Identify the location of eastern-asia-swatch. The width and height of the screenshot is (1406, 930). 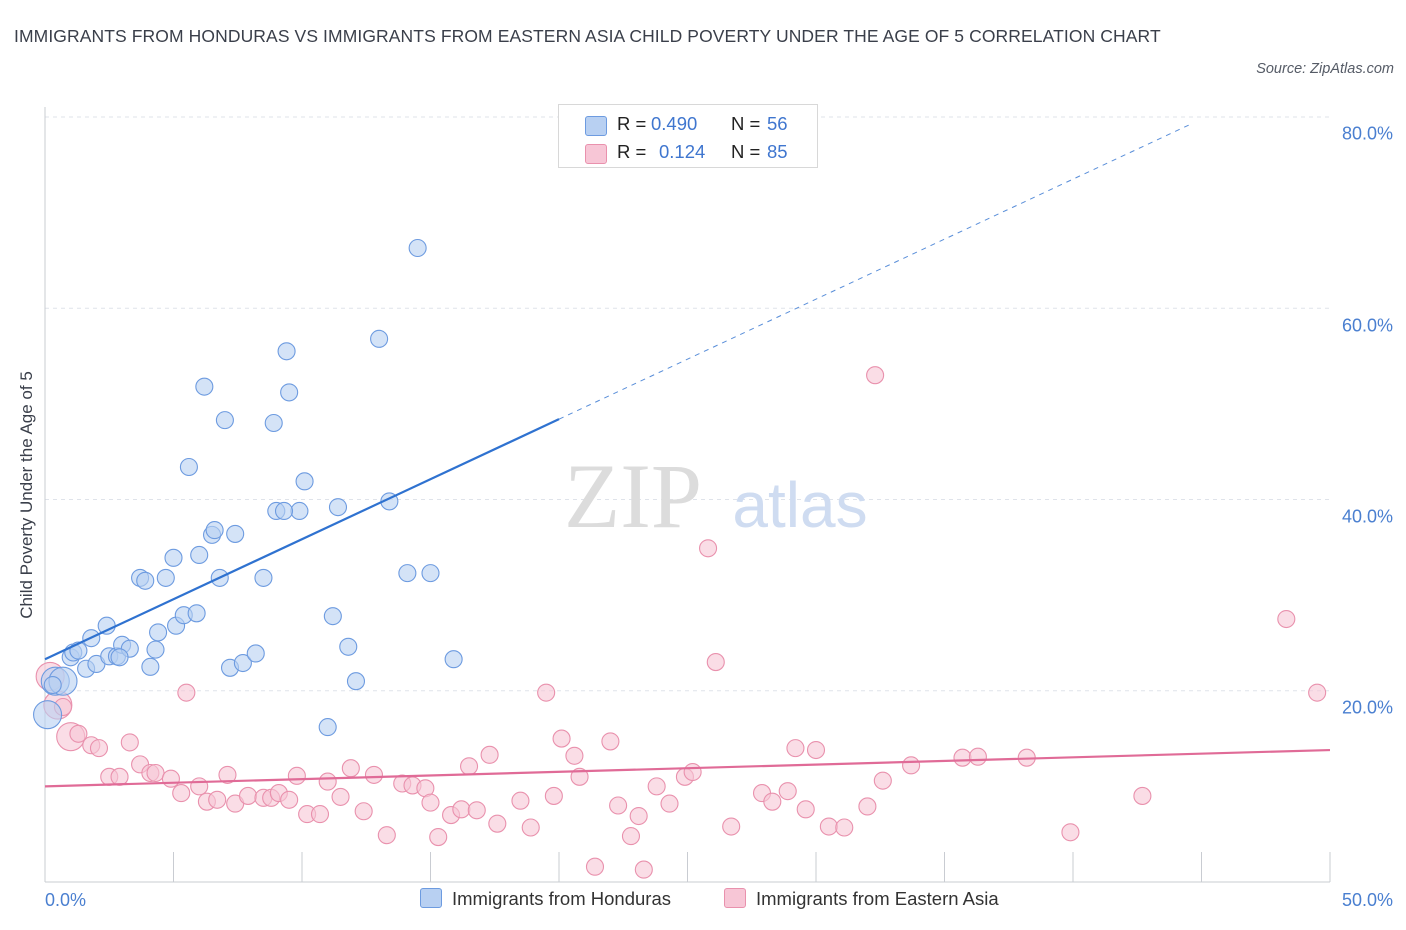
(596, 154).